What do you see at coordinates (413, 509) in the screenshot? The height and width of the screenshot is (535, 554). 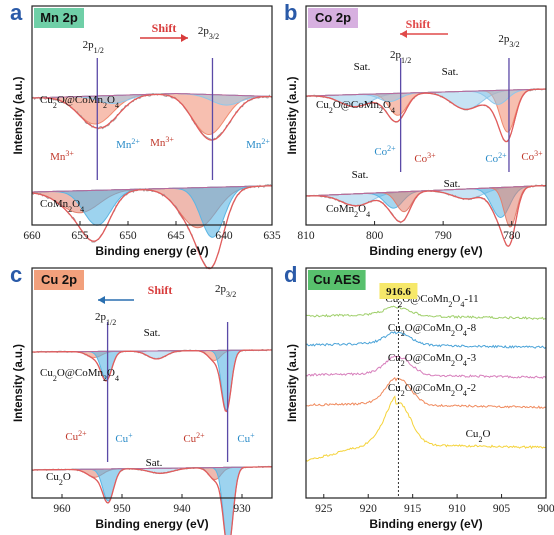 I see `x-tick-label: 915` at bounding box center [413, 509].